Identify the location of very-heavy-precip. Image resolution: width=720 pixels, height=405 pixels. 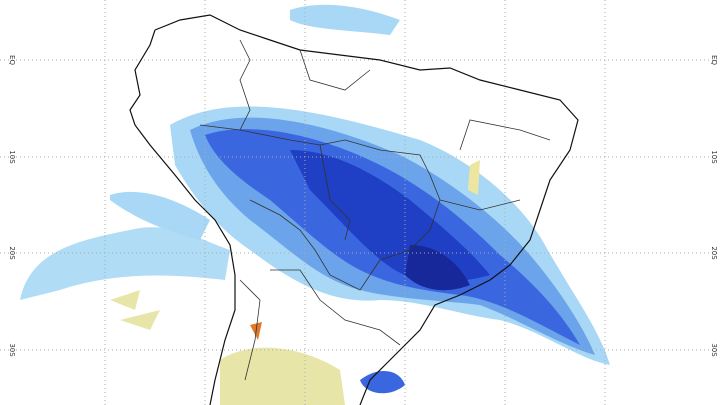
(390, 216).